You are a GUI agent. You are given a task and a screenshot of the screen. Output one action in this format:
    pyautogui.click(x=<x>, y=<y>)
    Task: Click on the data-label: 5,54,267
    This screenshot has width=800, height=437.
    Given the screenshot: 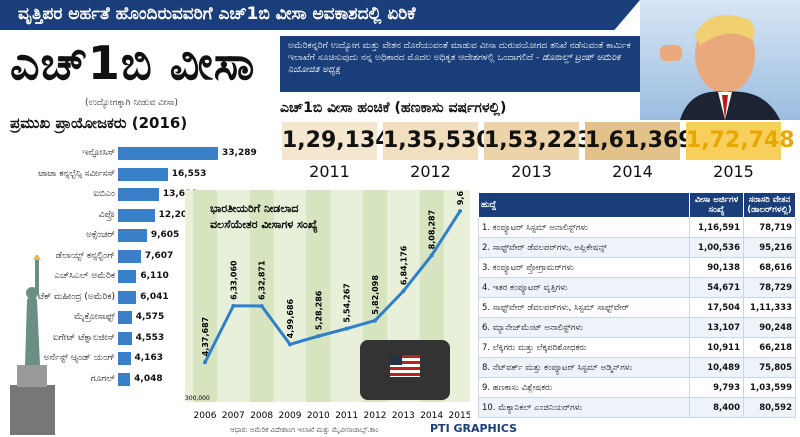 What is the action you would take?
    pyautogui.click(x=347, y=302)
    